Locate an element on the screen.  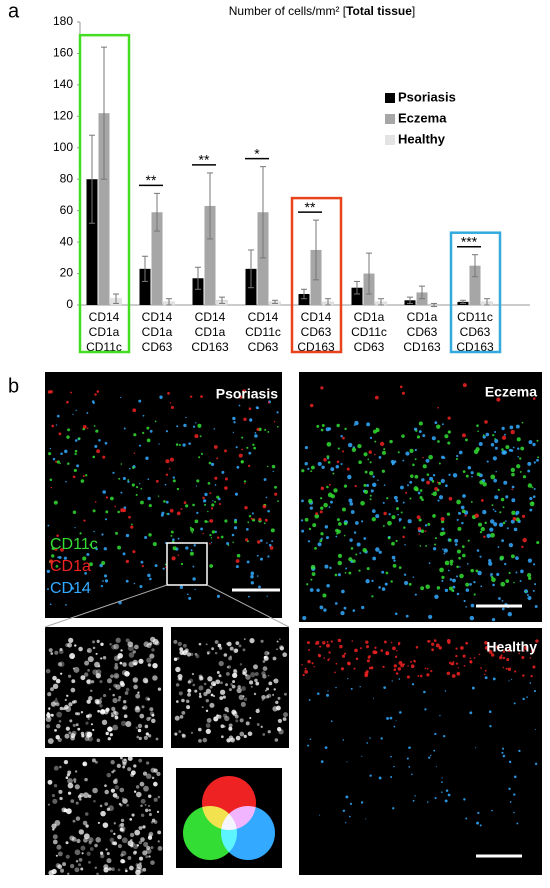
x-tick-label: CD1a is located at coordinates (422, 317).